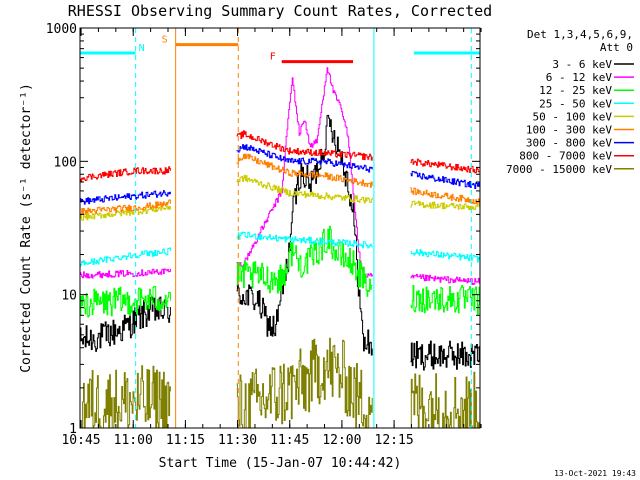  Describe the element at coordinates (273, 57) in the screenshot. I see `interval-label-f: F` at that location.